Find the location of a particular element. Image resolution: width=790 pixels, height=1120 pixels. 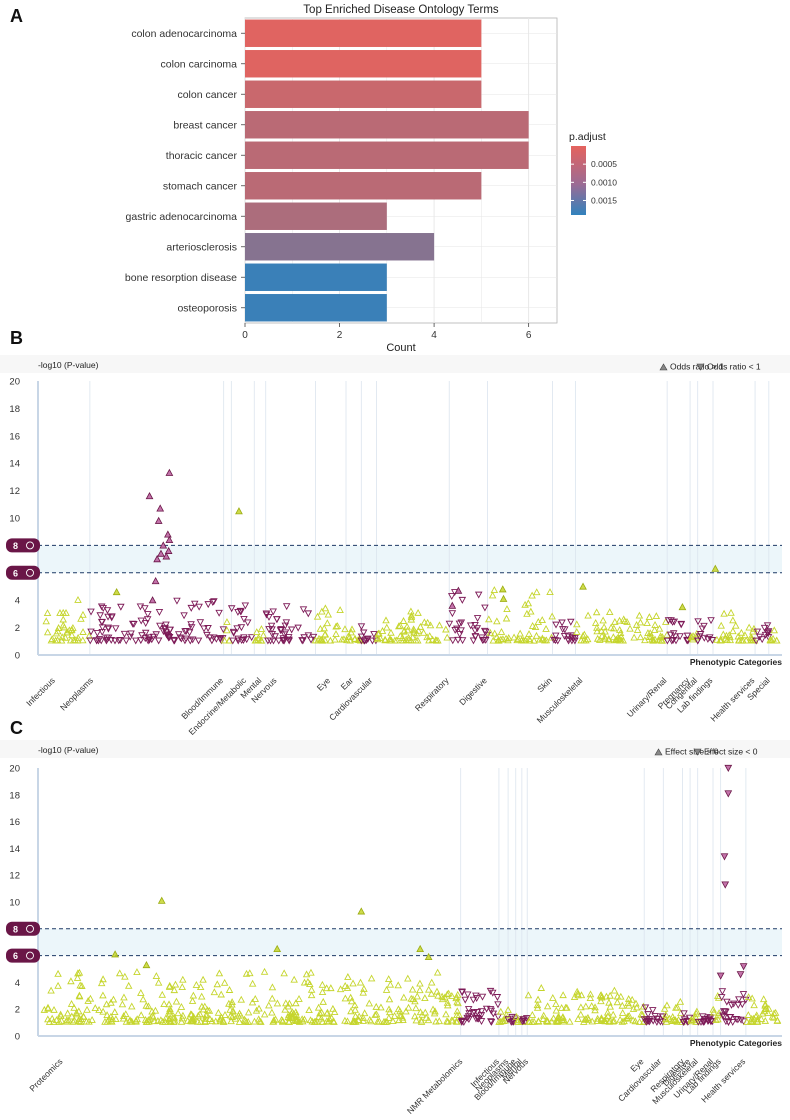

panel-label-b: B is located at coordinates (16, 338).